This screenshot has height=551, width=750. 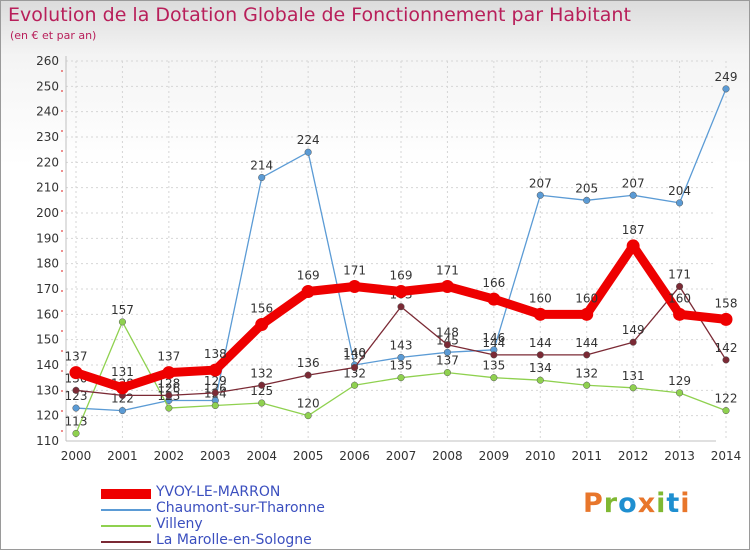 I want to click on x-tick-label: 2014, so click(x=726, y=456).